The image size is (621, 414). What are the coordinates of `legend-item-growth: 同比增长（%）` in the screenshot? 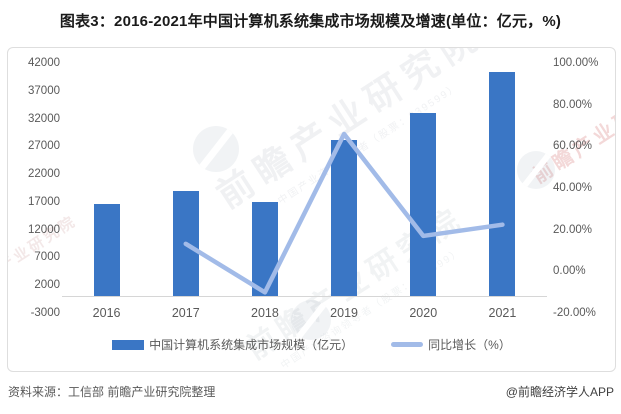 It's located at (451, 344).